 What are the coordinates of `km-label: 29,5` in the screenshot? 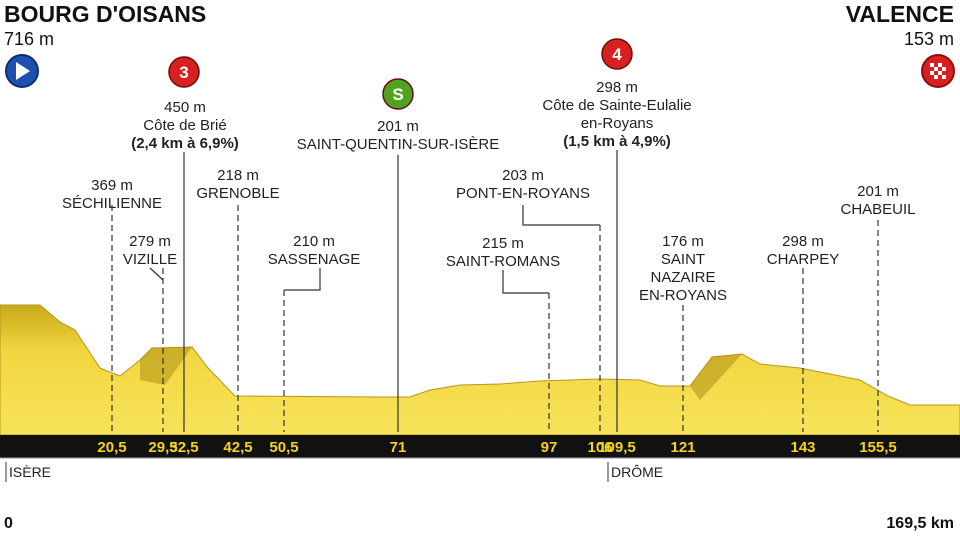 It's located at (162, 447).